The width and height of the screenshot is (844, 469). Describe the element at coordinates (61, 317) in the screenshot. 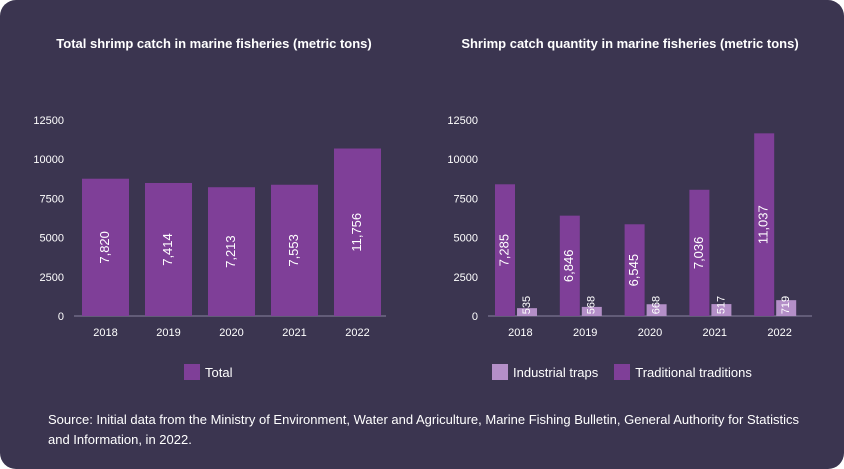

I see `left-ytick-label: 0` at that location.